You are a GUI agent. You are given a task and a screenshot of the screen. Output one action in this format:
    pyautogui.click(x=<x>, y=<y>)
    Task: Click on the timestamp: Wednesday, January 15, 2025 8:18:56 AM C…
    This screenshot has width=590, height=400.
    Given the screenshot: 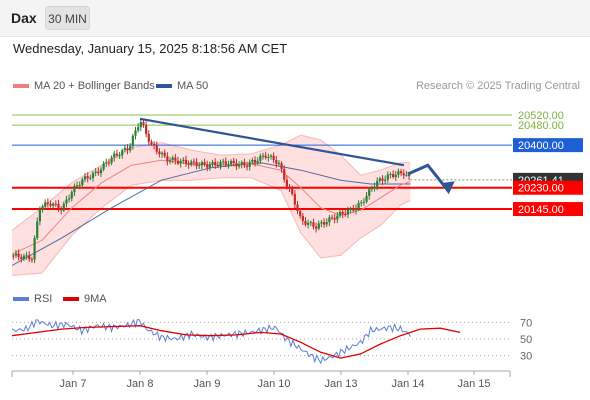 What is the action you would take?
    pyautogui.click(x=150, y=48)
    